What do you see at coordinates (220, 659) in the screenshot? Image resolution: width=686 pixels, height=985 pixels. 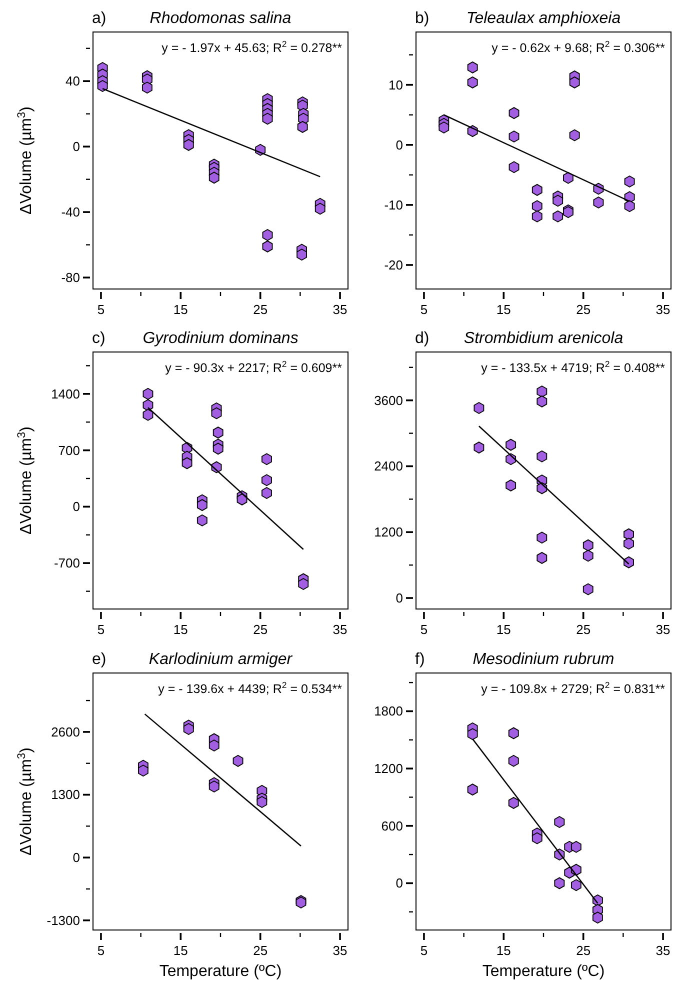 I see `chart-title: Karlodinium armiger` at bounding box center [220, 659].